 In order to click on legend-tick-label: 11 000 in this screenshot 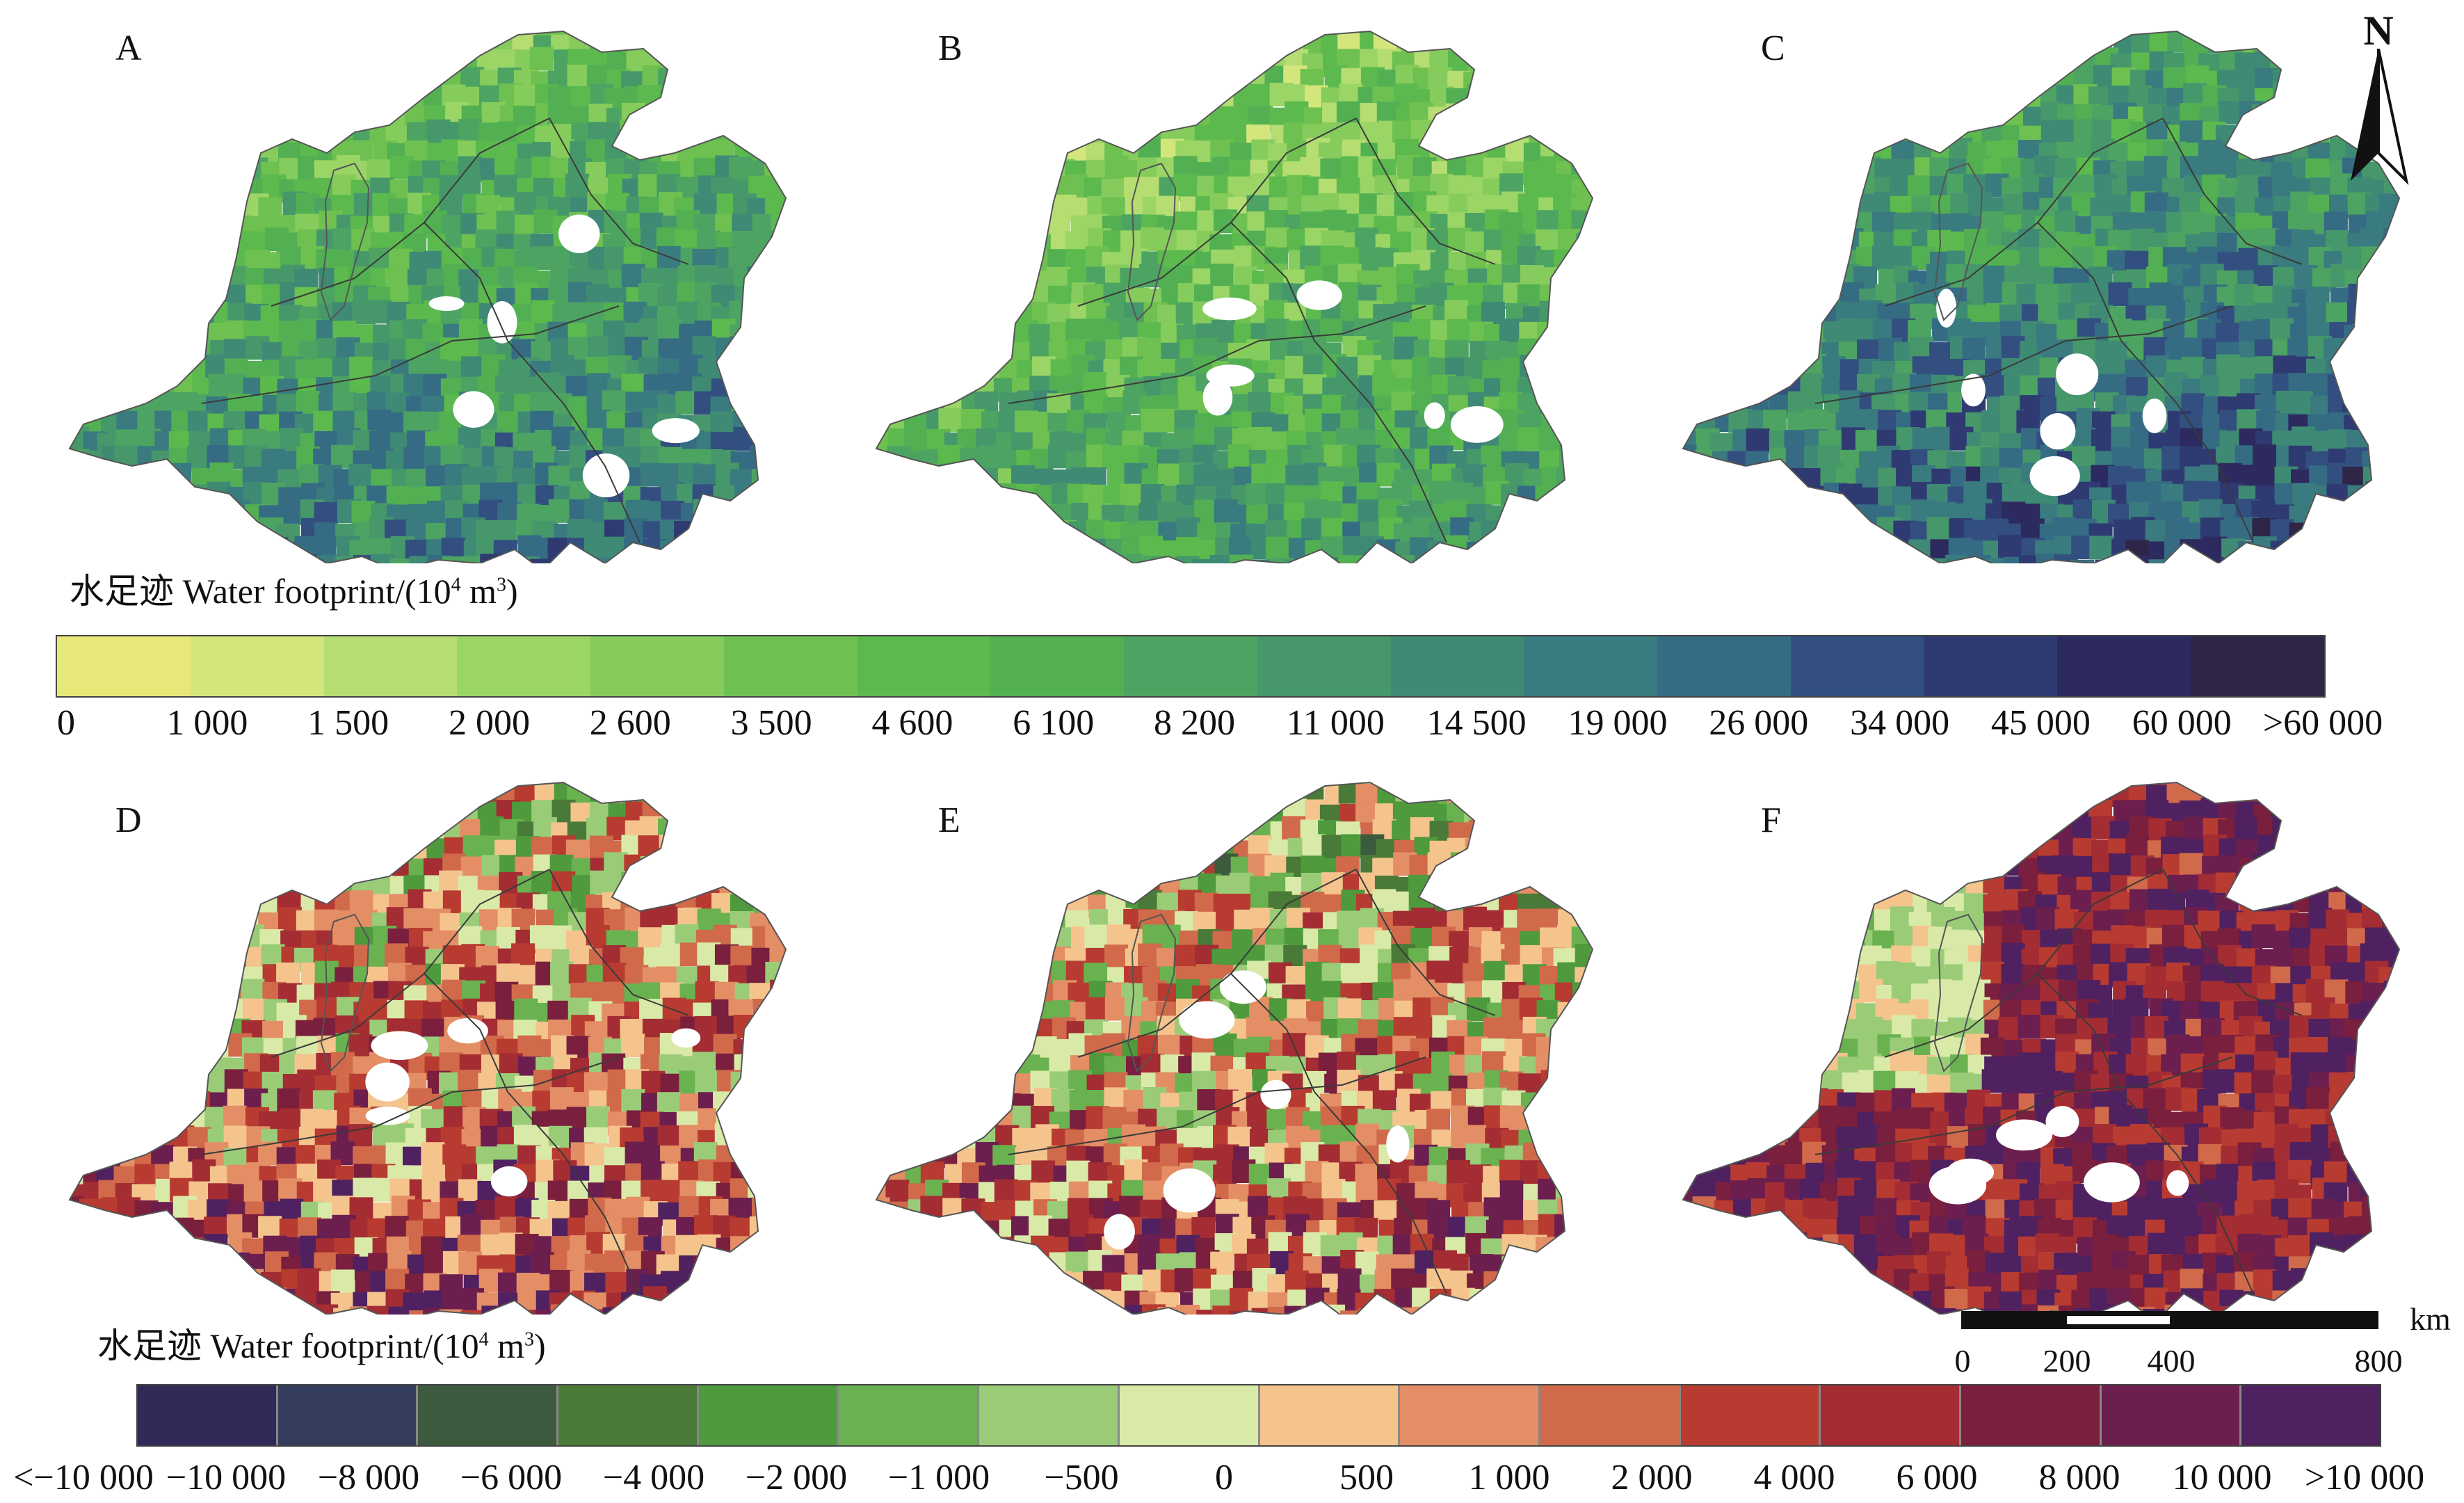, I will do `click(1335, 723)`.